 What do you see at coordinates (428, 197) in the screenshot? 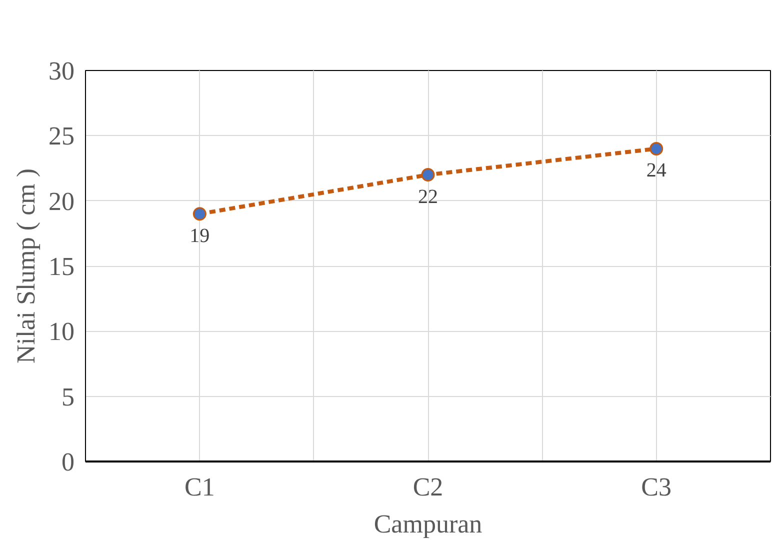
I see `data-label: 22` at bounding box center [428, 197].